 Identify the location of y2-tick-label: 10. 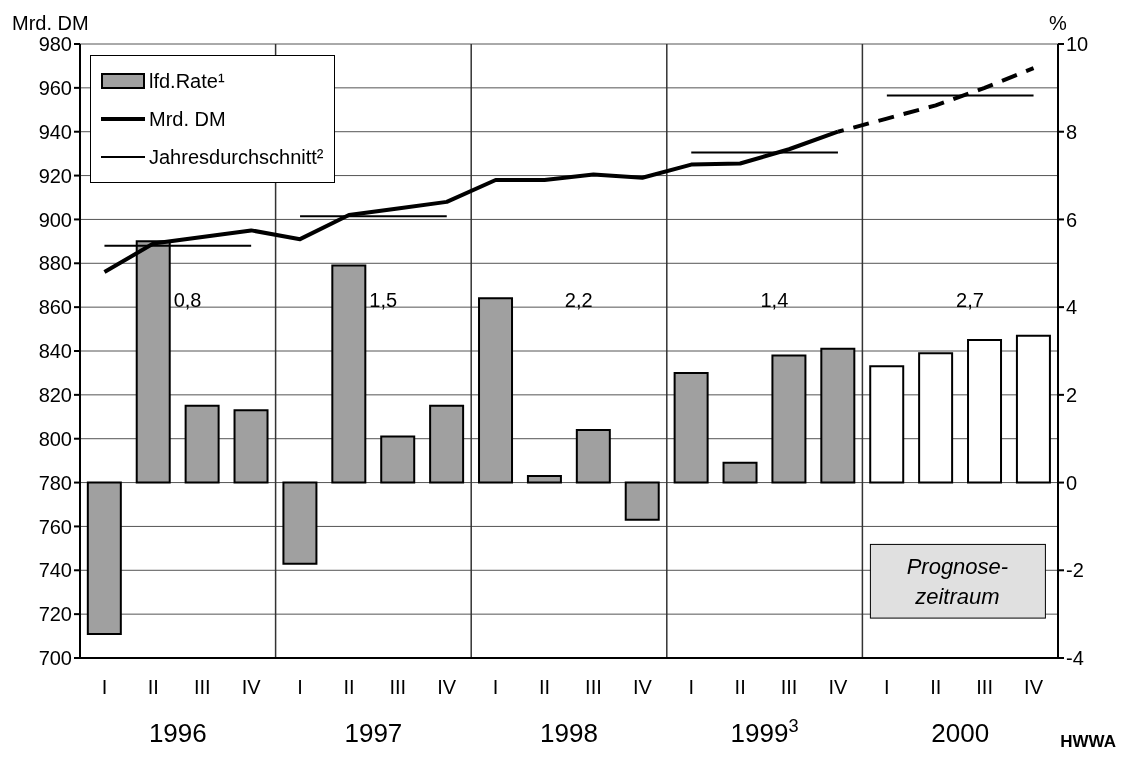
(1077, 44).